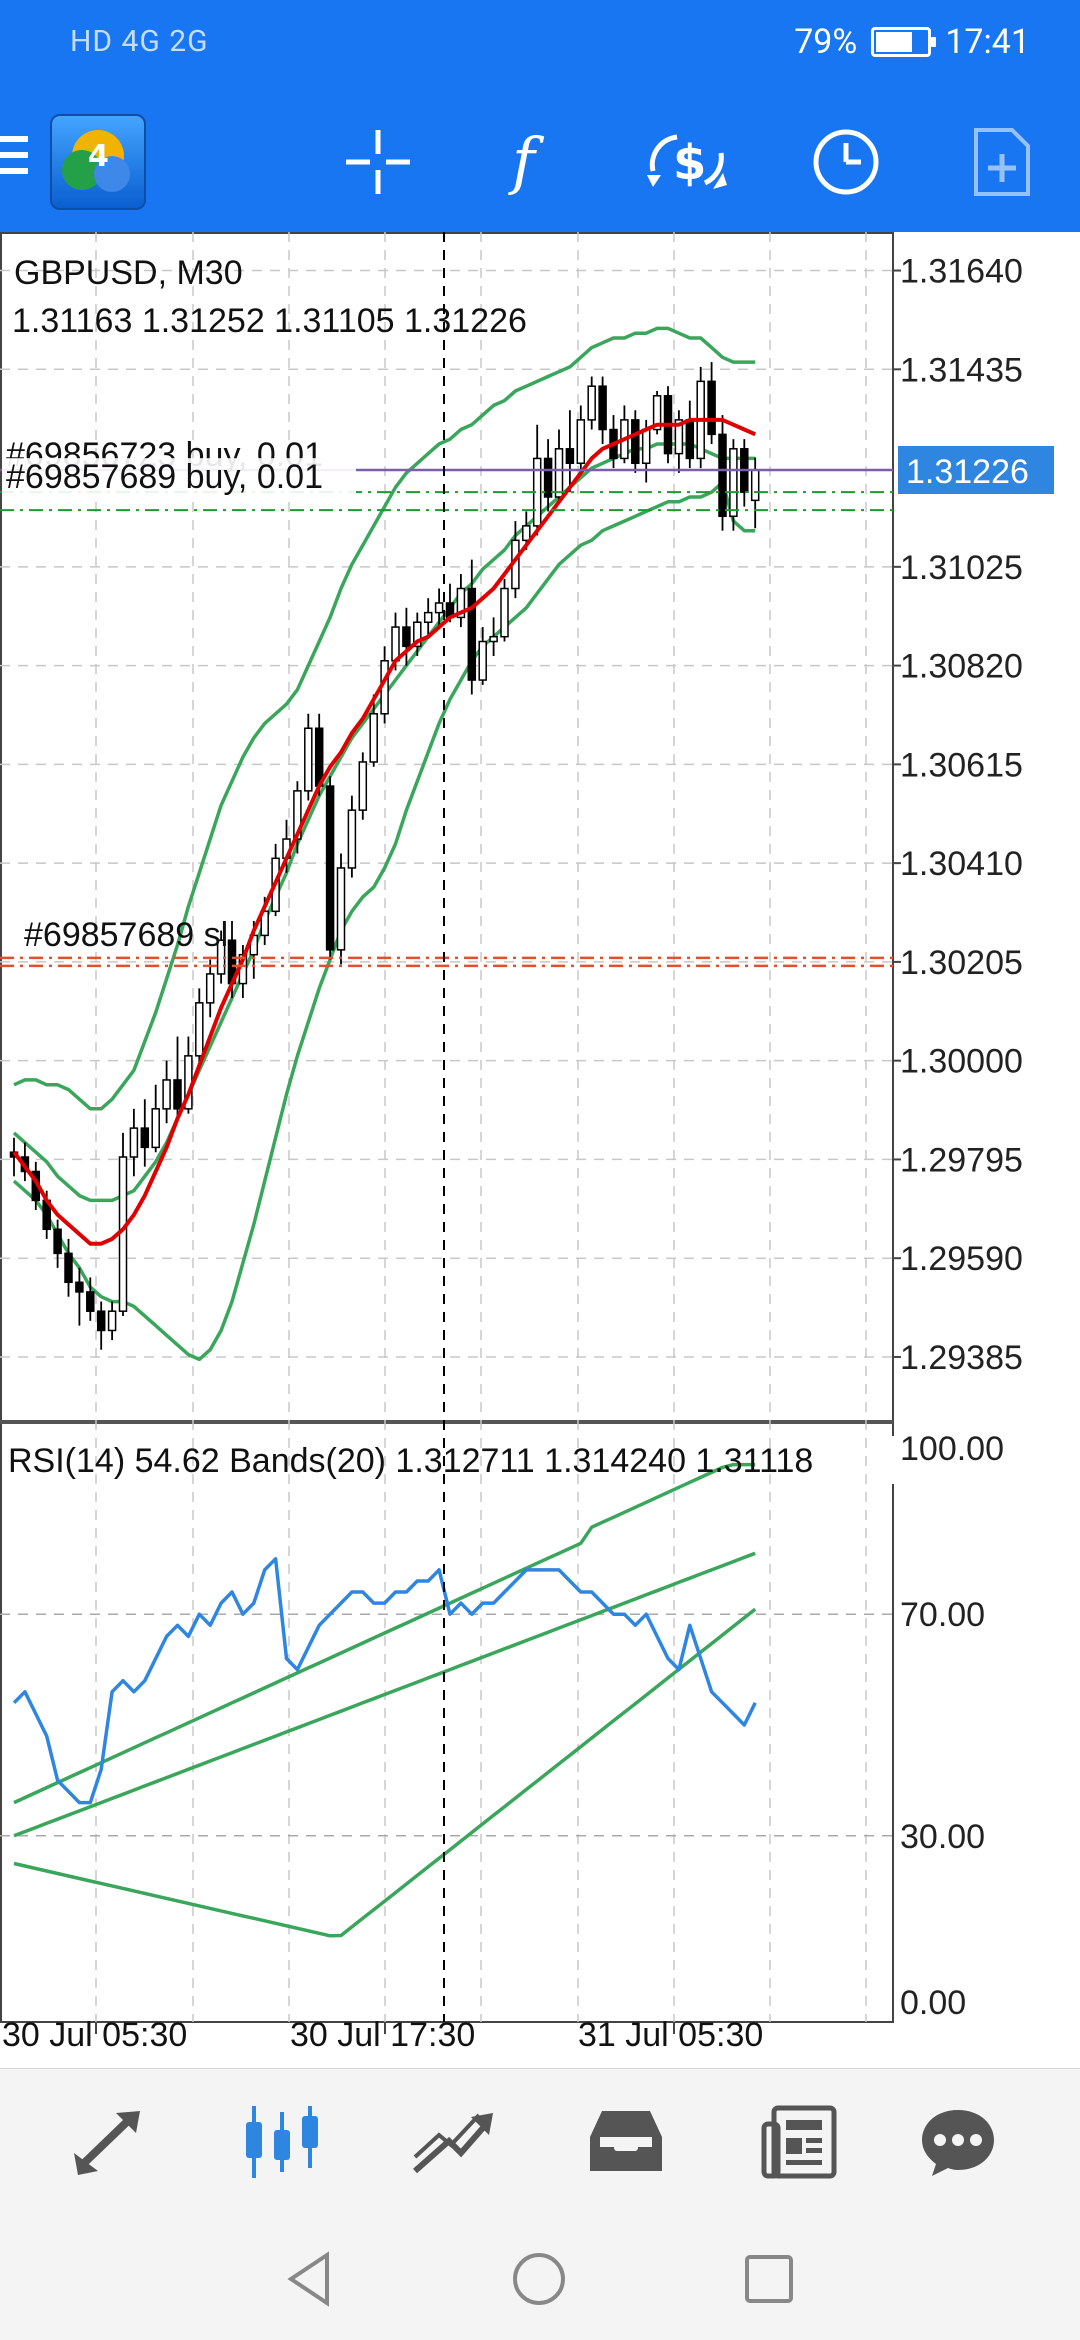 The image size is (1080, 2340). I want to click on timeframe-icon, so click(846, 162).